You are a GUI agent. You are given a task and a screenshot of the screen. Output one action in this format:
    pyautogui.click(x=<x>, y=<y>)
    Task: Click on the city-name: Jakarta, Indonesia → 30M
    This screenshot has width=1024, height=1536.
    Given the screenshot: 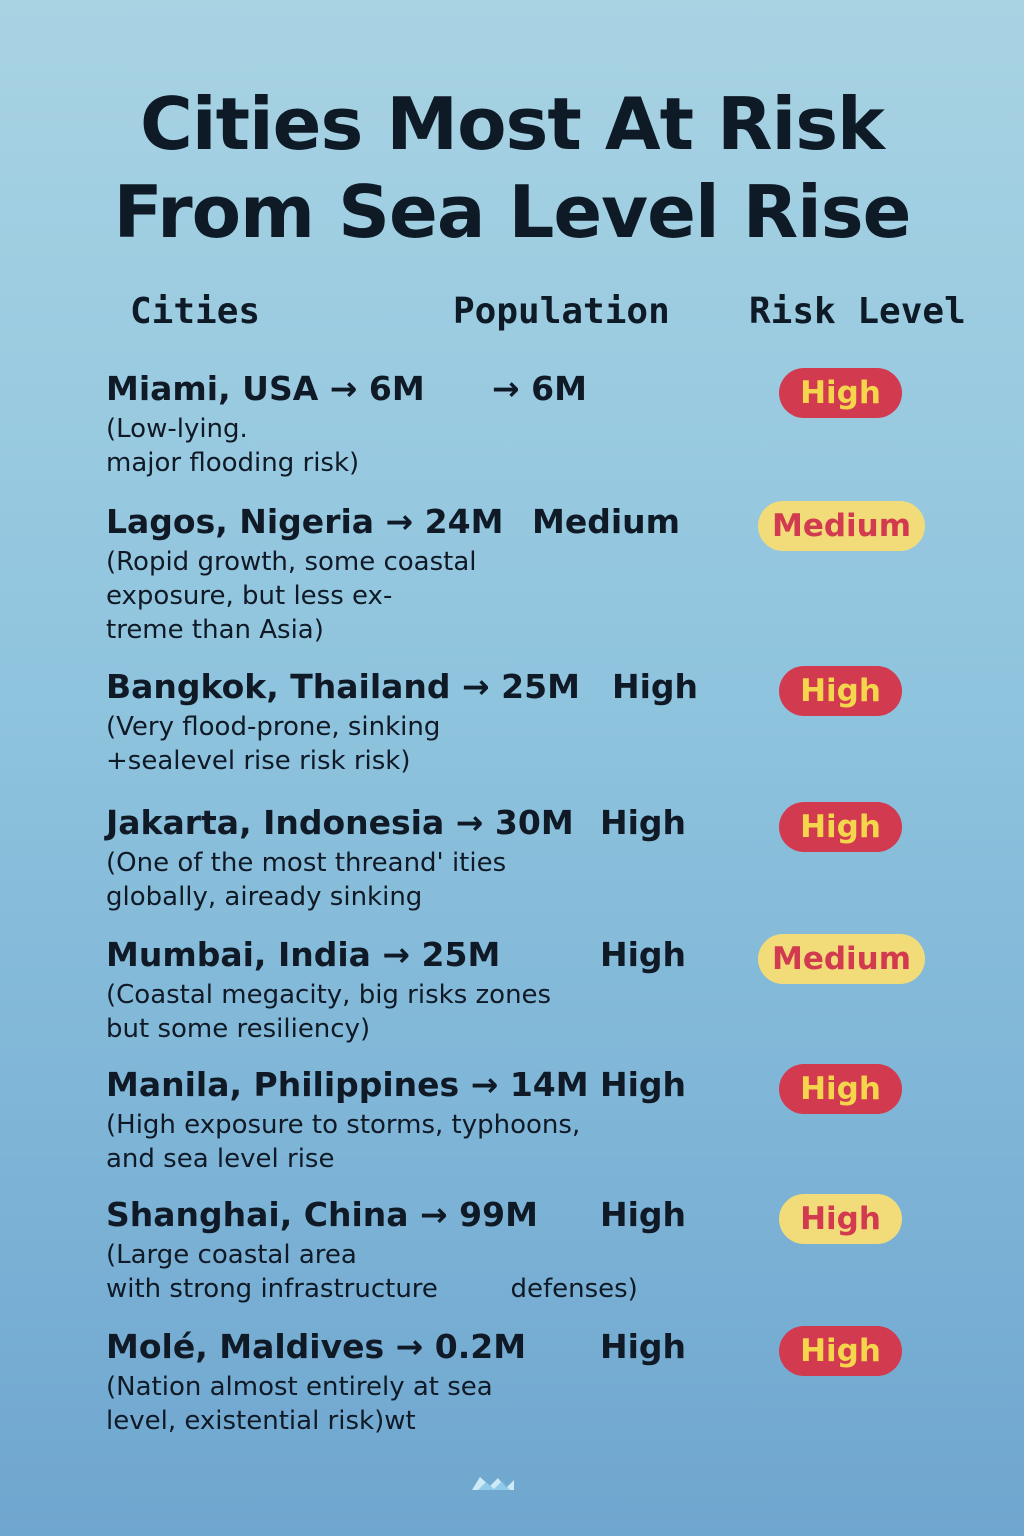 What is the action you would take?
    pyautogui.click(x=340, y=823)
    